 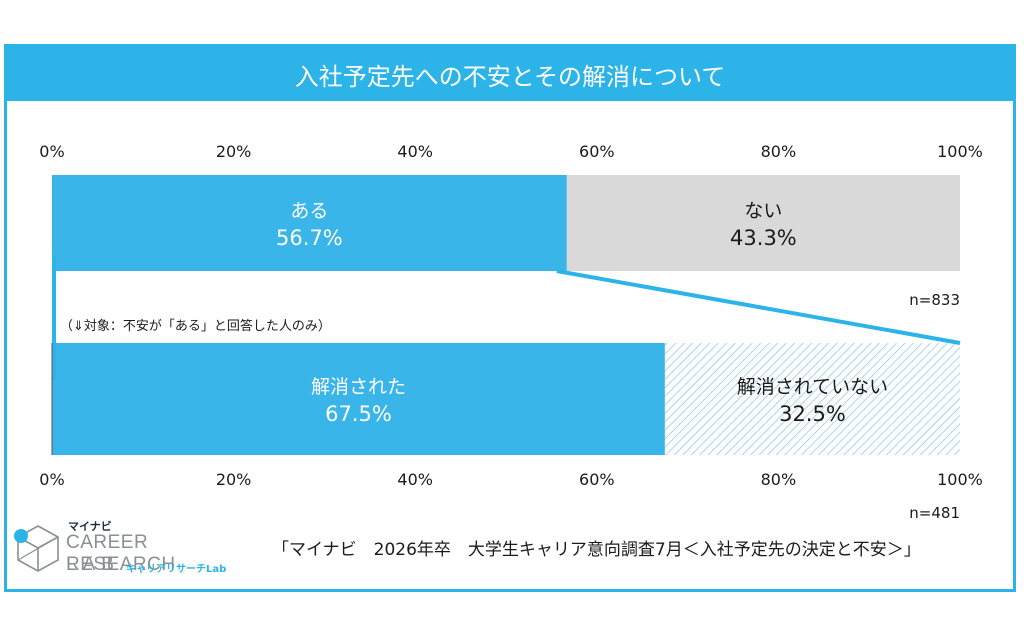 I want to click on connector-line, so click(x=758, y=307).